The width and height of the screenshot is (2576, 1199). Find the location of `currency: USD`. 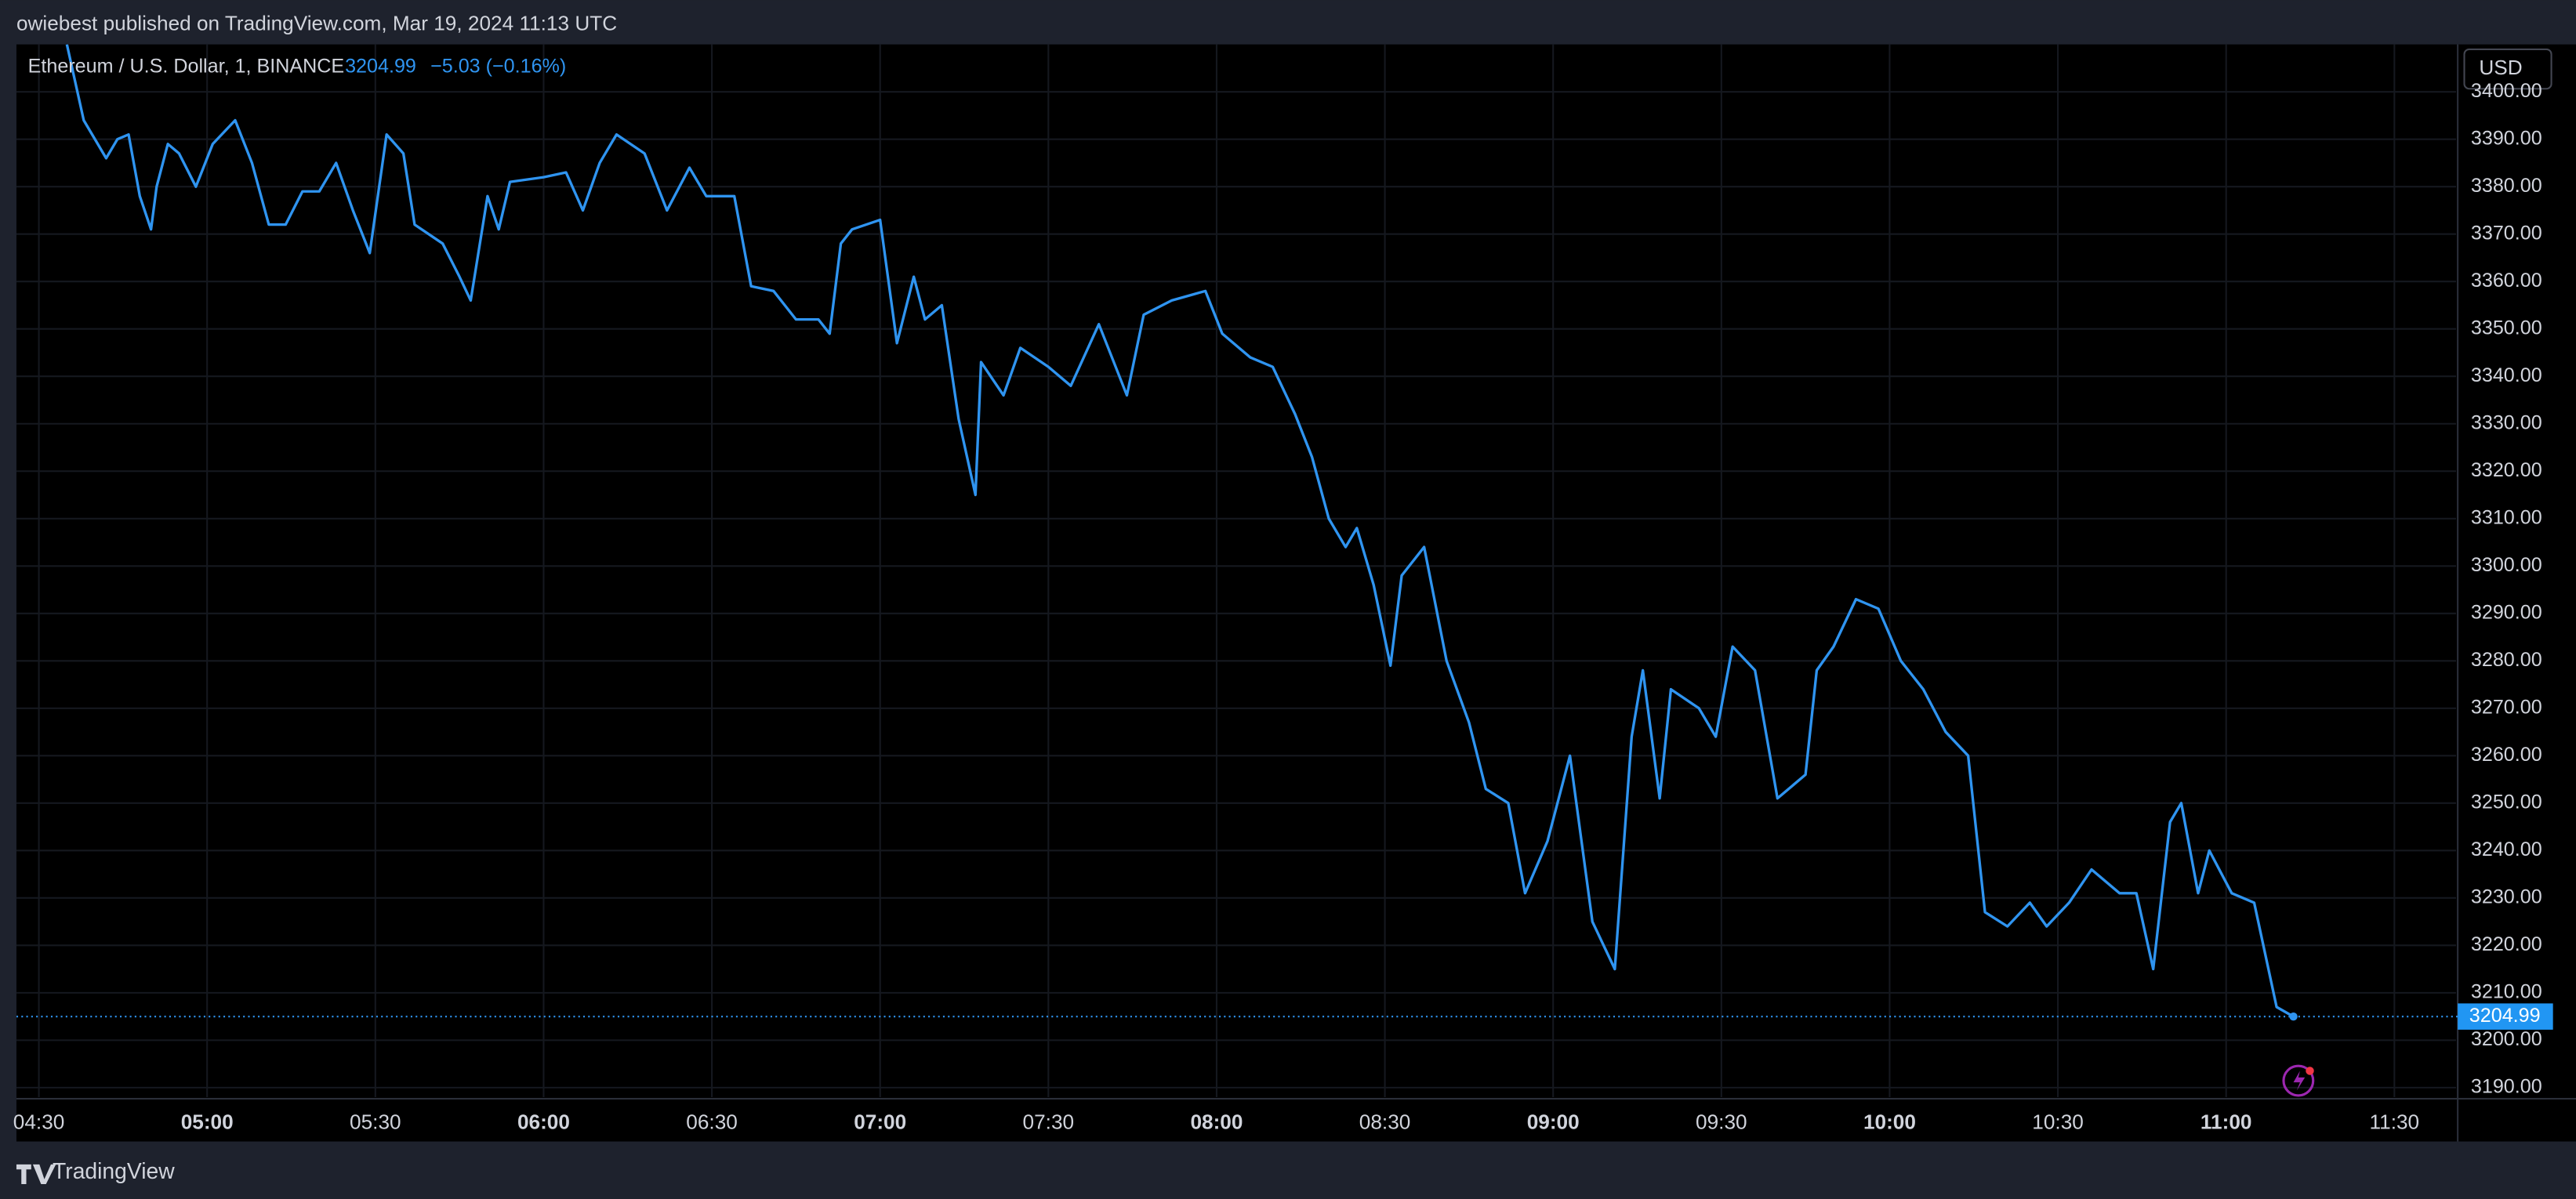

currency: USD is located at coordinates (2501, 67).